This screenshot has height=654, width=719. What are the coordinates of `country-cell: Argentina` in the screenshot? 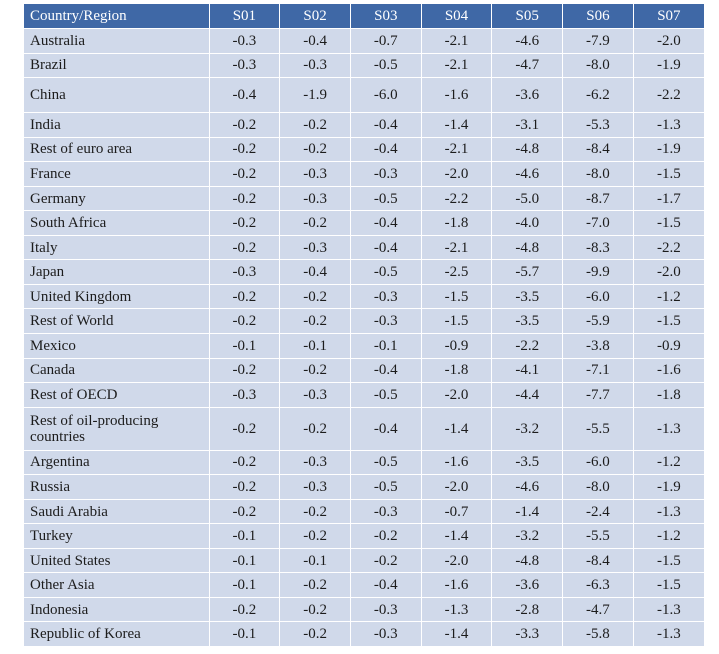 It's located at (117, 462).